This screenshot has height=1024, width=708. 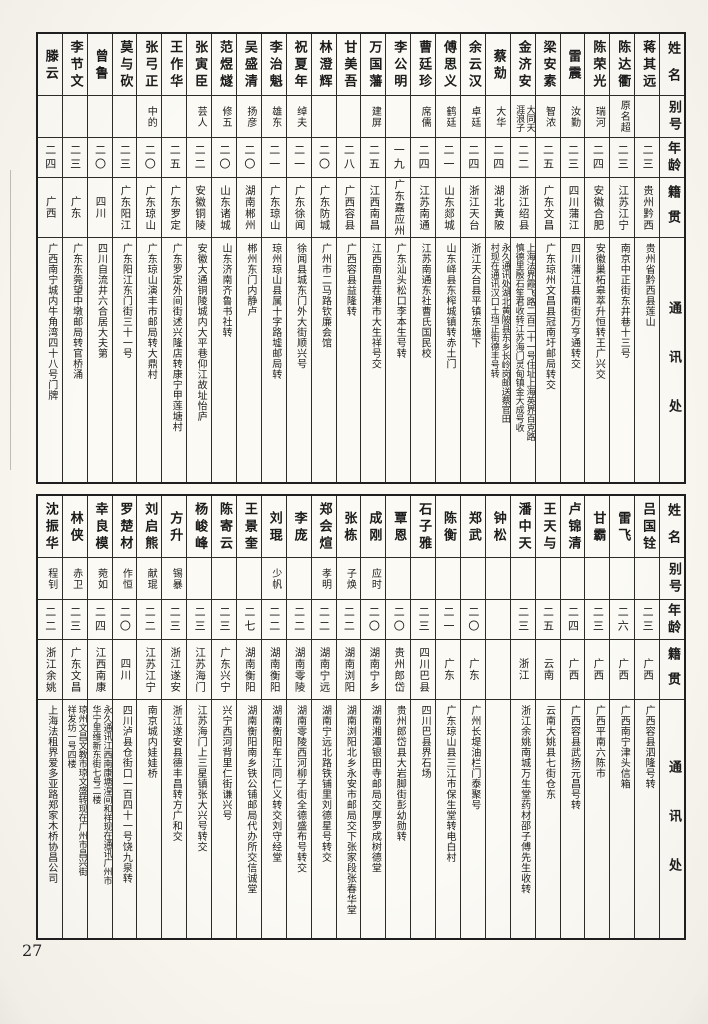 I want to click on person-address-cell: 上海法租界爱多亚路郑家木桥协昌公司, so click(x=51, y=794).